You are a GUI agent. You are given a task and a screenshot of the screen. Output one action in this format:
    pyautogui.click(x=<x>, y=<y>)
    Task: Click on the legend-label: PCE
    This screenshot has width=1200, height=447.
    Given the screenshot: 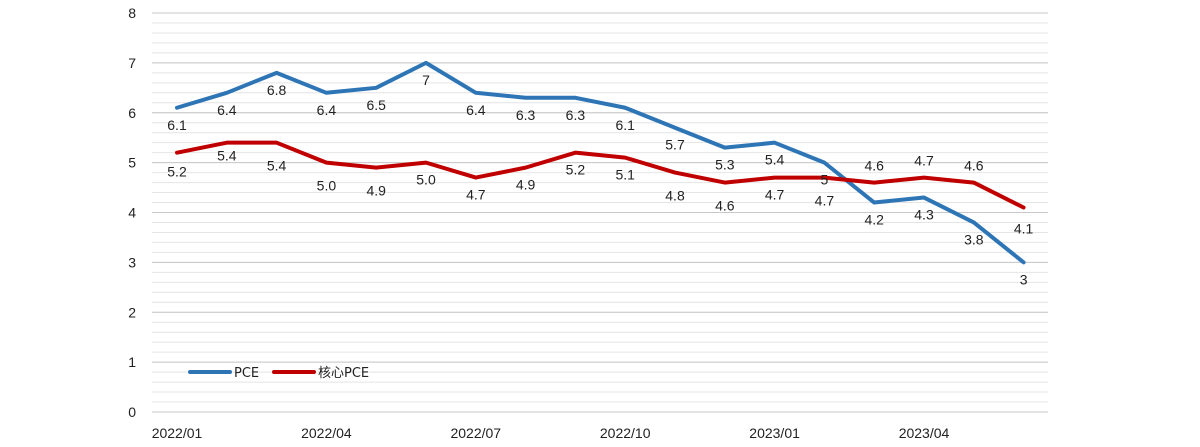 What is the action you would take?
    pyautogui.click(x=246, y=373)
    